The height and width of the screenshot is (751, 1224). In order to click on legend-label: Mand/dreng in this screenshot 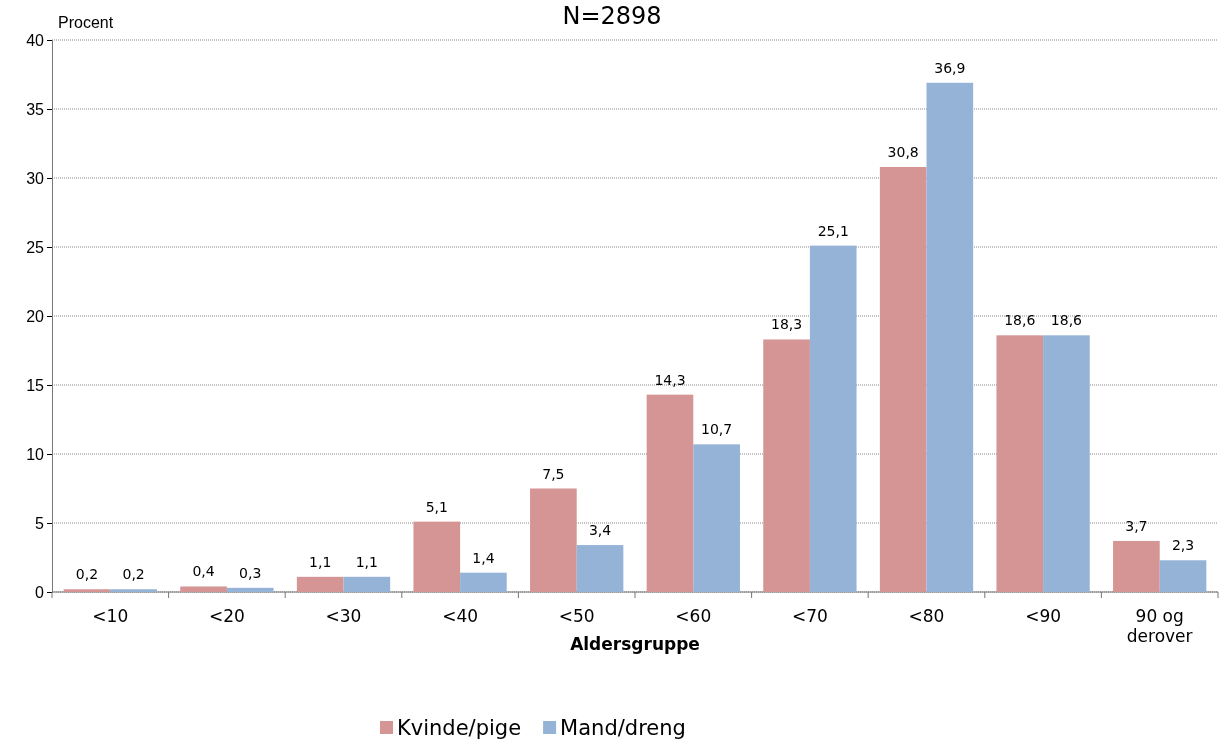, I will do `click(623, 728)`.